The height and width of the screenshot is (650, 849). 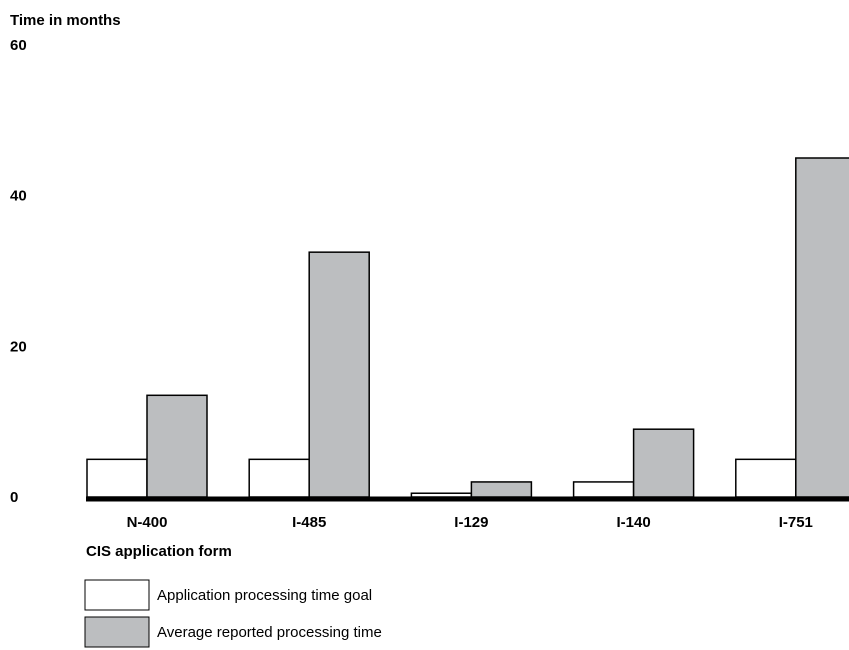 I want to click on x-axis-title: CIS application form, so click(x=159, y=551).